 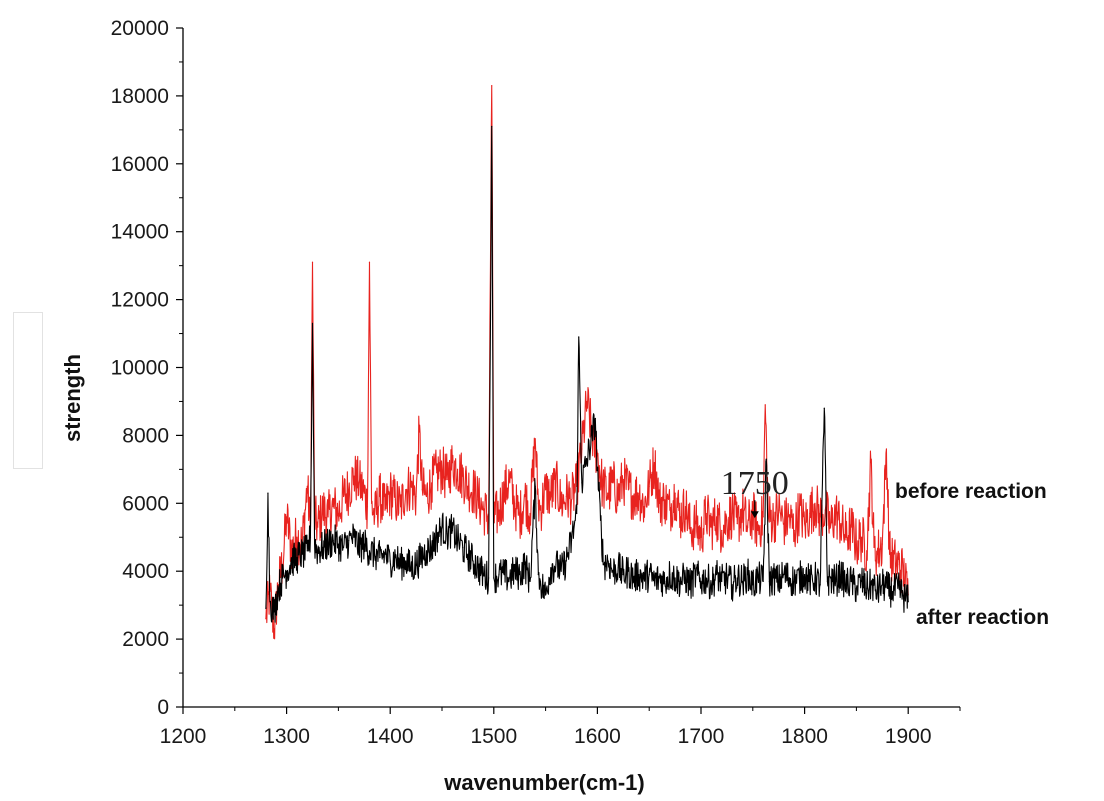 I want to click on y-tick-label: 18000, so click(x=140, y=96).